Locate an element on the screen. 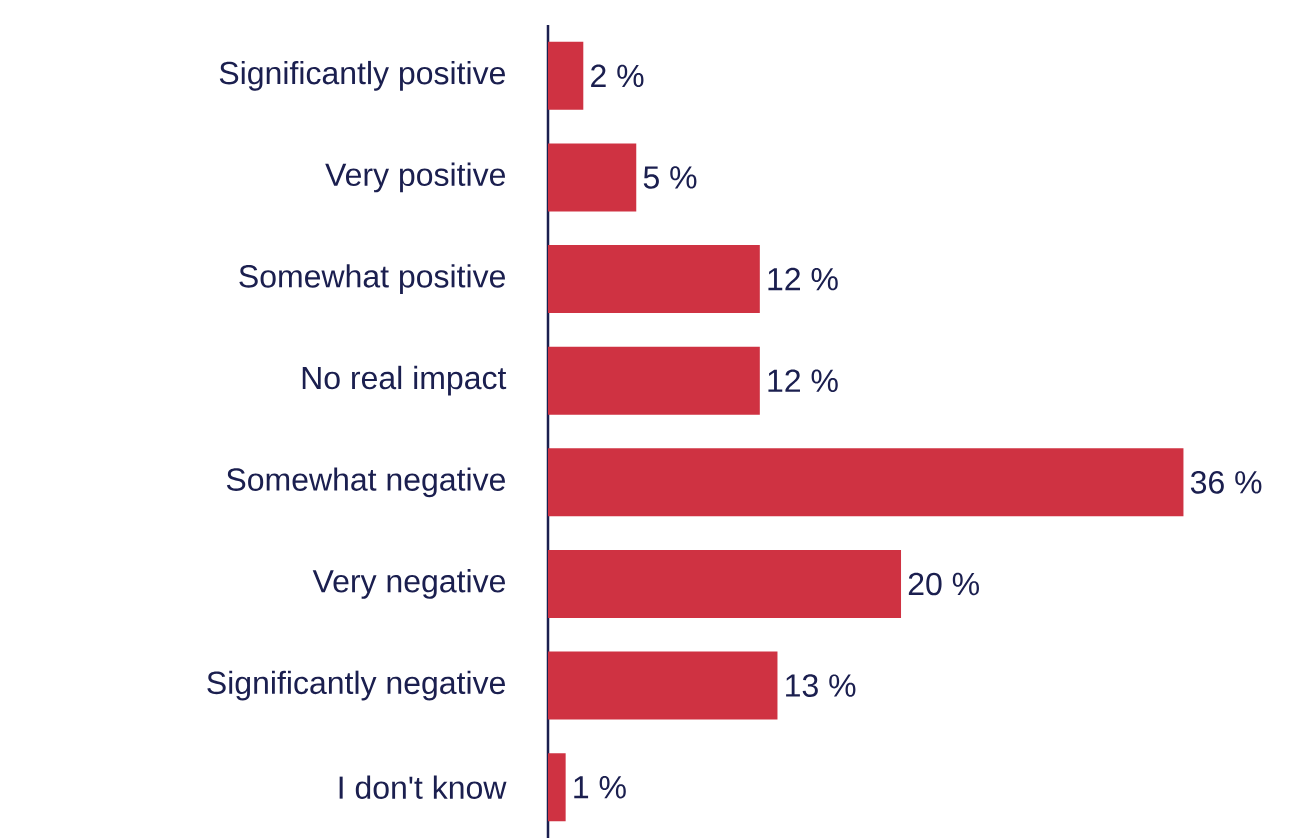  data-label: 36 % is located at coordinates (1226, 482).